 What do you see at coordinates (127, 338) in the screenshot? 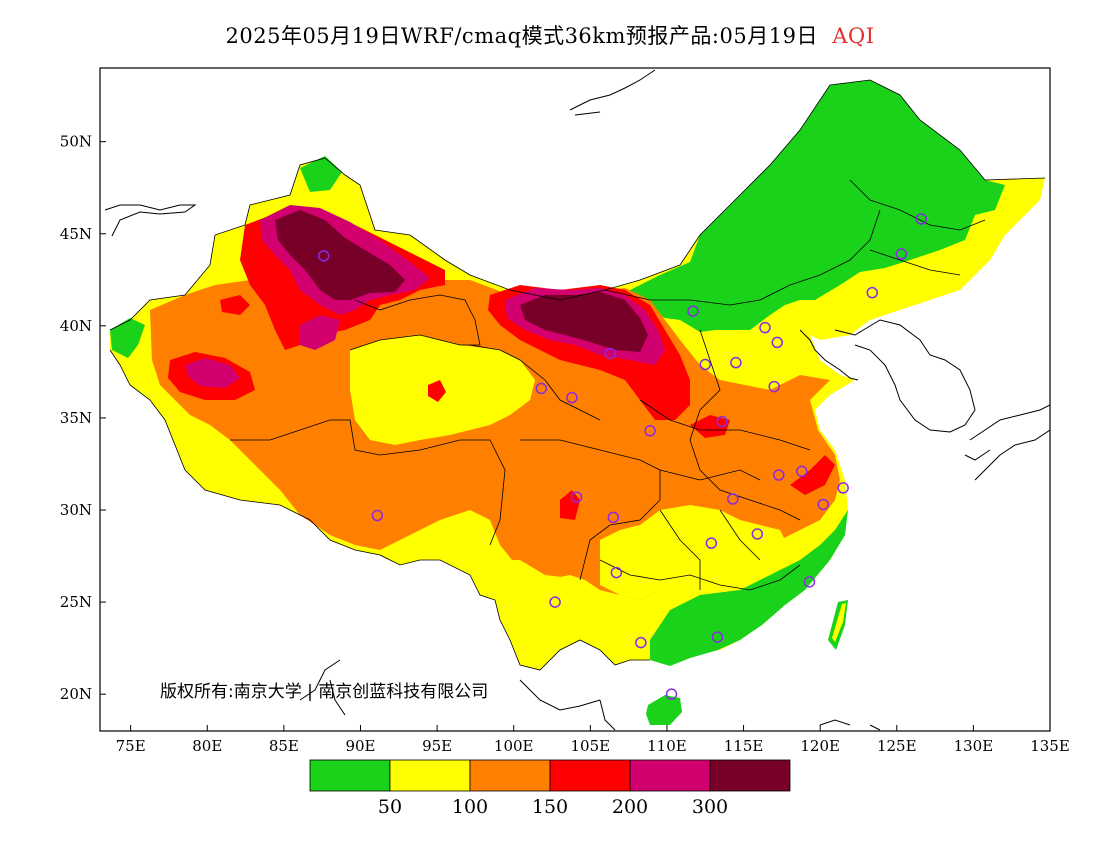
I see `aqi-region-green-west` at bounding box center [127, 338].